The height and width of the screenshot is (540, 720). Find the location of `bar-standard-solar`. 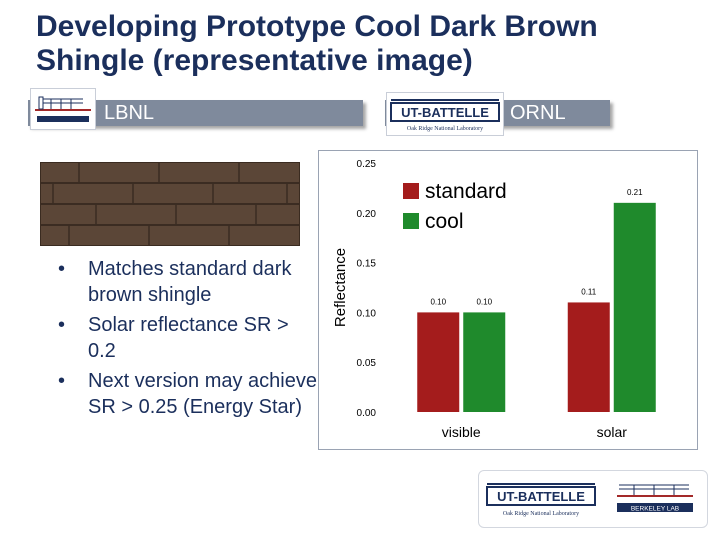

bar-standard-solar is located at coordinates (588, 357).